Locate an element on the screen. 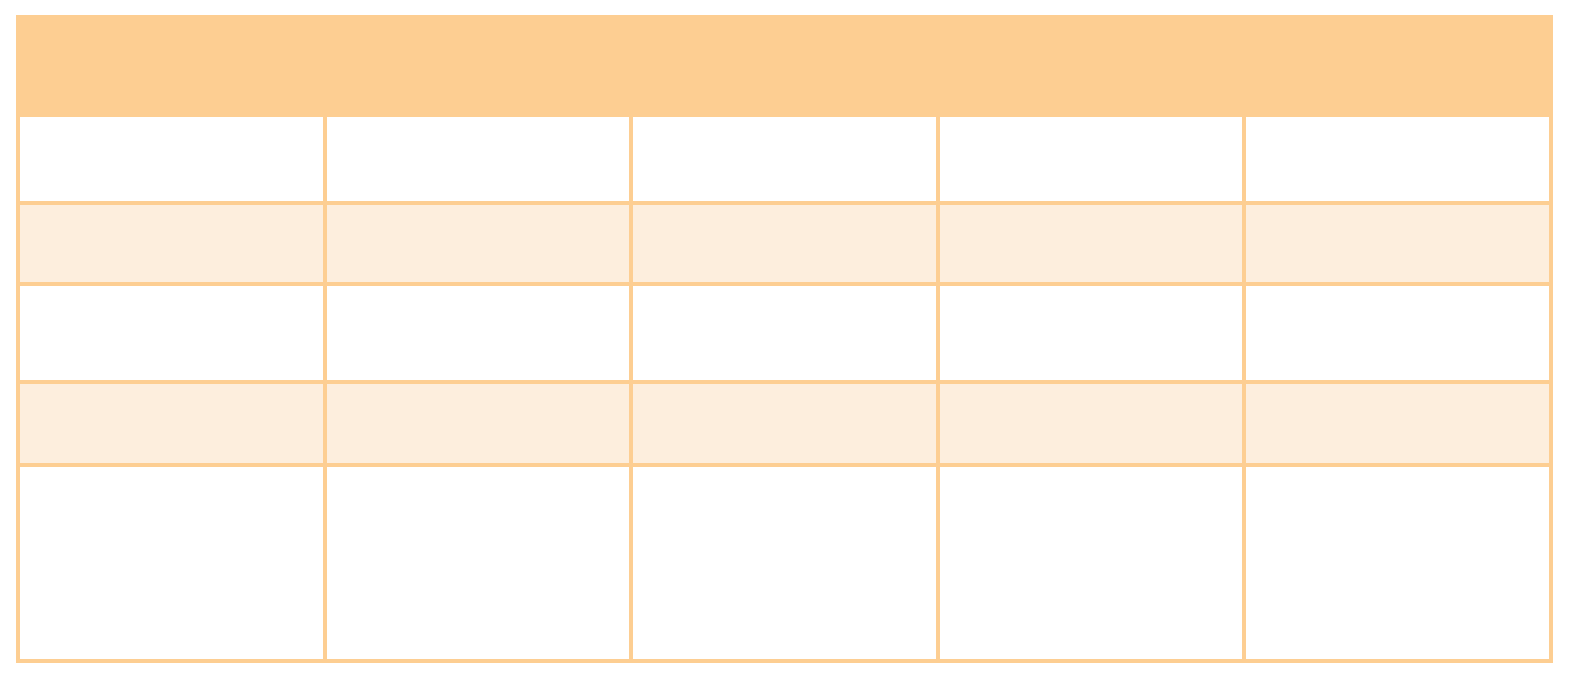 This screenshot has height=688, width=1571. table-header-row is located at coordinates (784, 66).